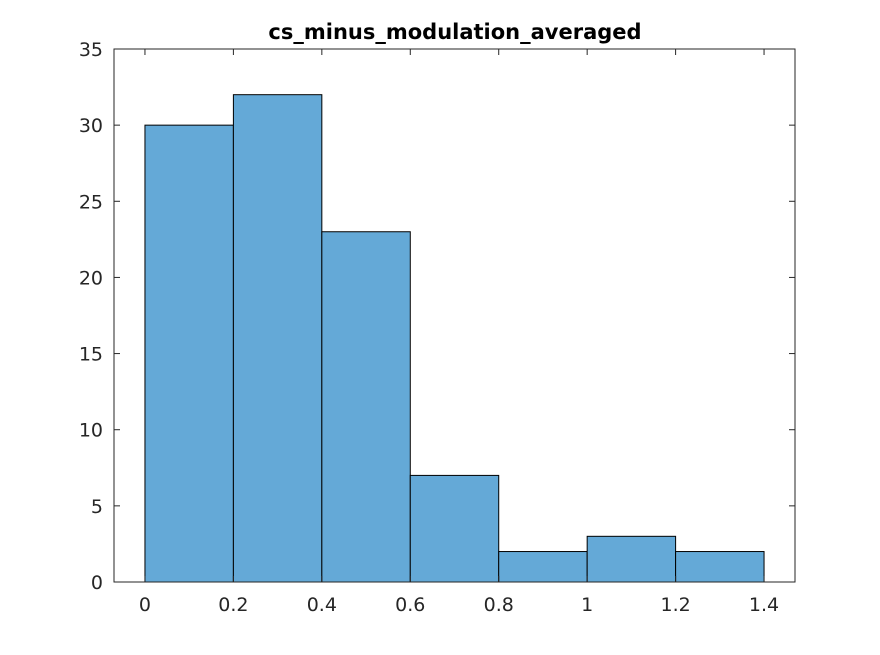 The height and width of the screenshot is (655, 880). Describe the element at coordinates (322, 605) in the screenshot. I see `x-tick-label: 0.4` at that location.